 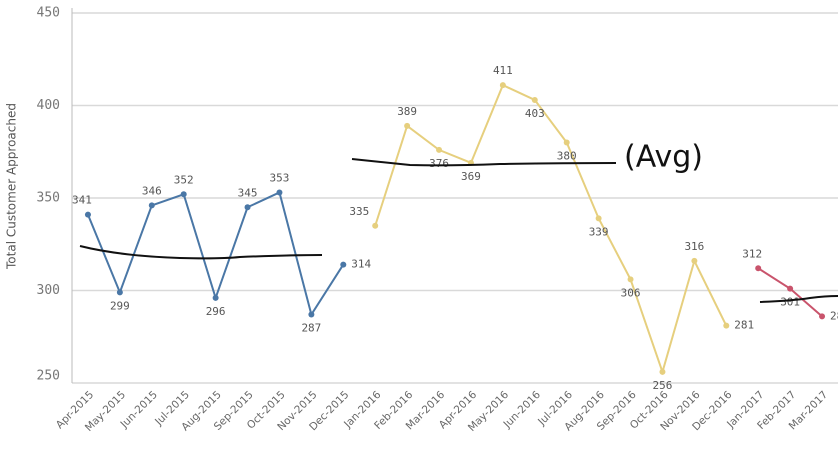 I want to click on data-label: 341, so click(x=82, y=200).